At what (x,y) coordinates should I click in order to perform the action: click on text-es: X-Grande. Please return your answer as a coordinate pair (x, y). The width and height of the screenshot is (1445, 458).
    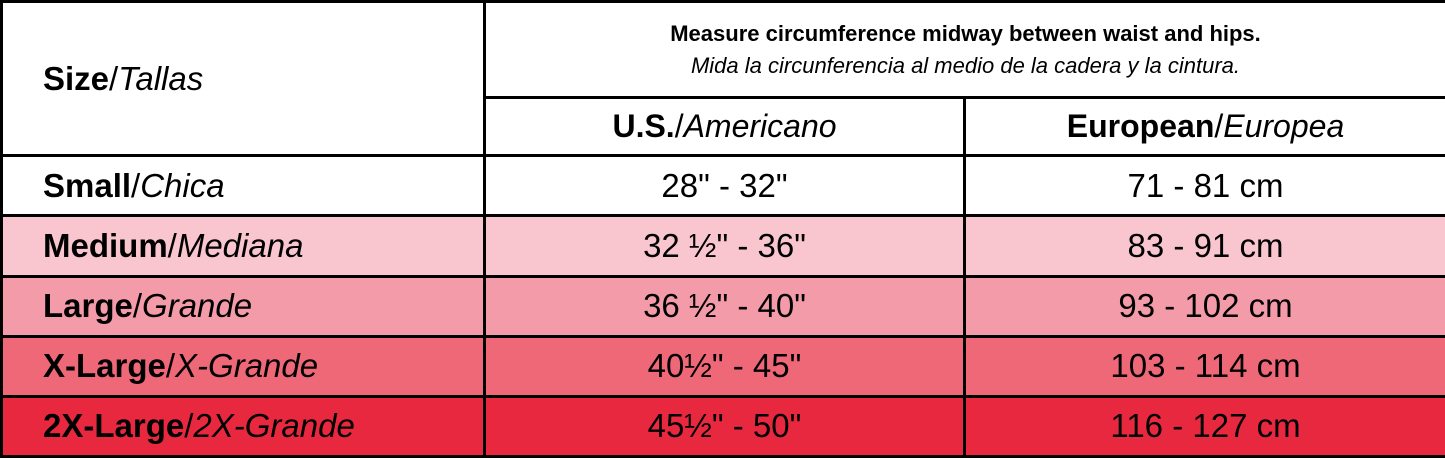
    Looking at the image, I should click on (247, 366).